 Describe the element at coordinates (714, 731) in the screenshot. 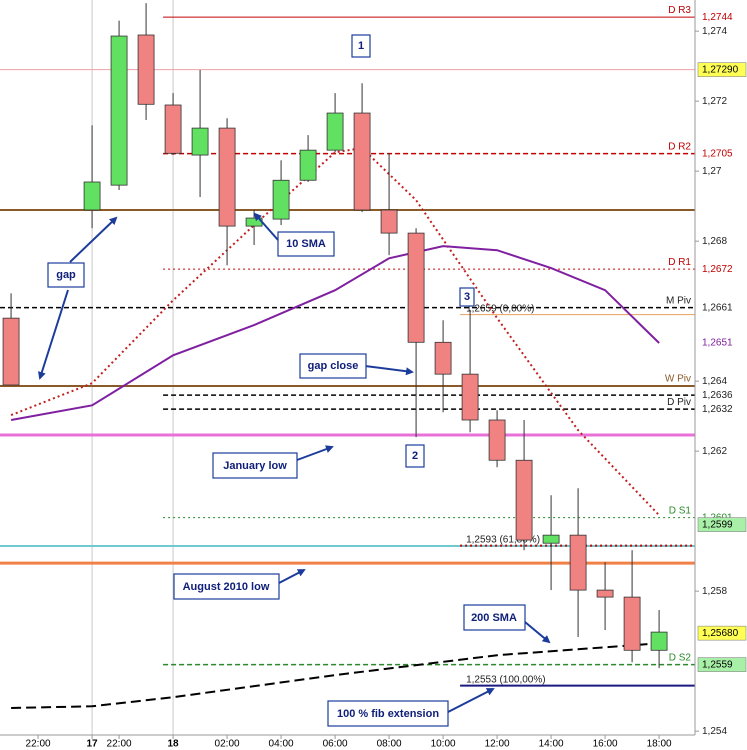

I see `y-tick-label: 1,254` at that location.